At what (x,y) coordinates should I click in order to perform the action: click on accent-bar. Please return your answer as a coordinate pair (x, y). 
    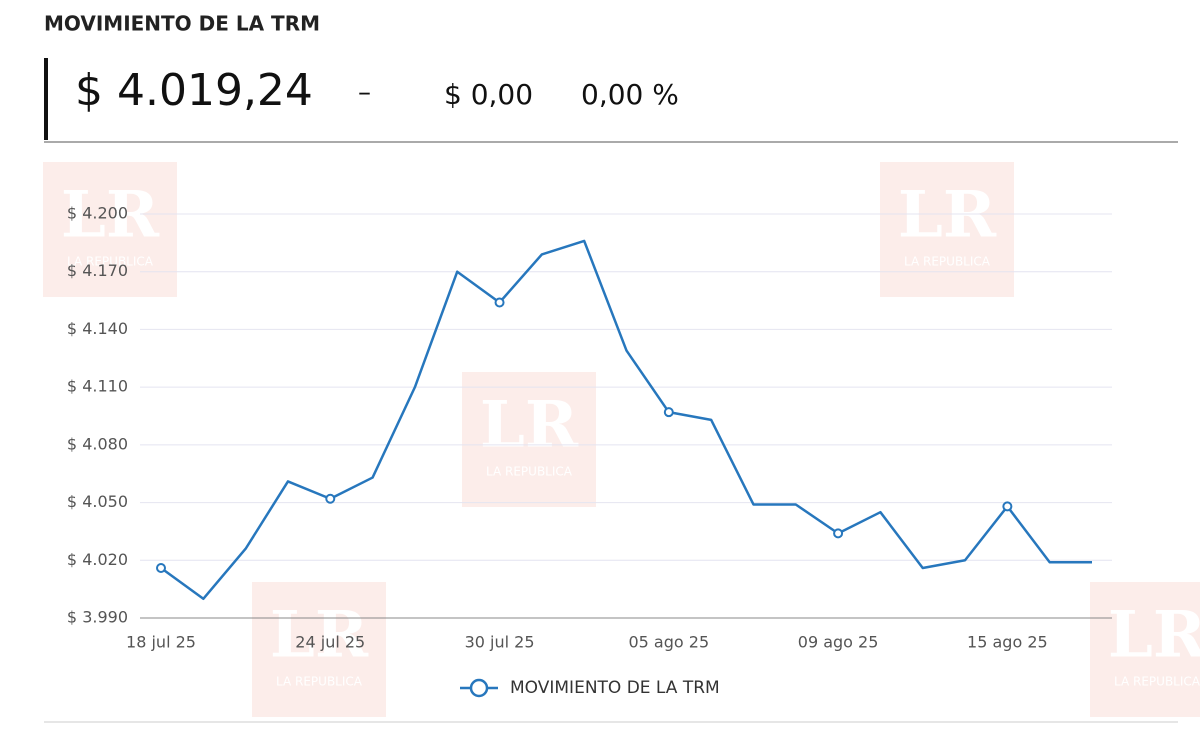
    Looking at the image, I should click on (46, 99).